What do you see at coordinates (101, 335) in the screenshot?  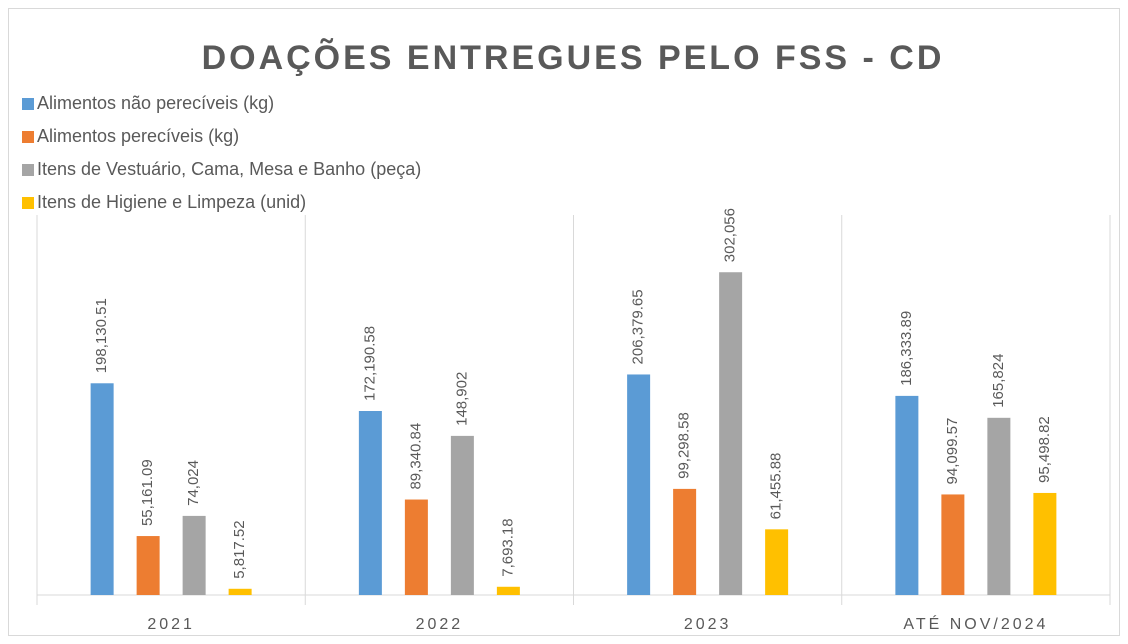 I see `value-label: 198,130.51` at bounding box center [101, 335].